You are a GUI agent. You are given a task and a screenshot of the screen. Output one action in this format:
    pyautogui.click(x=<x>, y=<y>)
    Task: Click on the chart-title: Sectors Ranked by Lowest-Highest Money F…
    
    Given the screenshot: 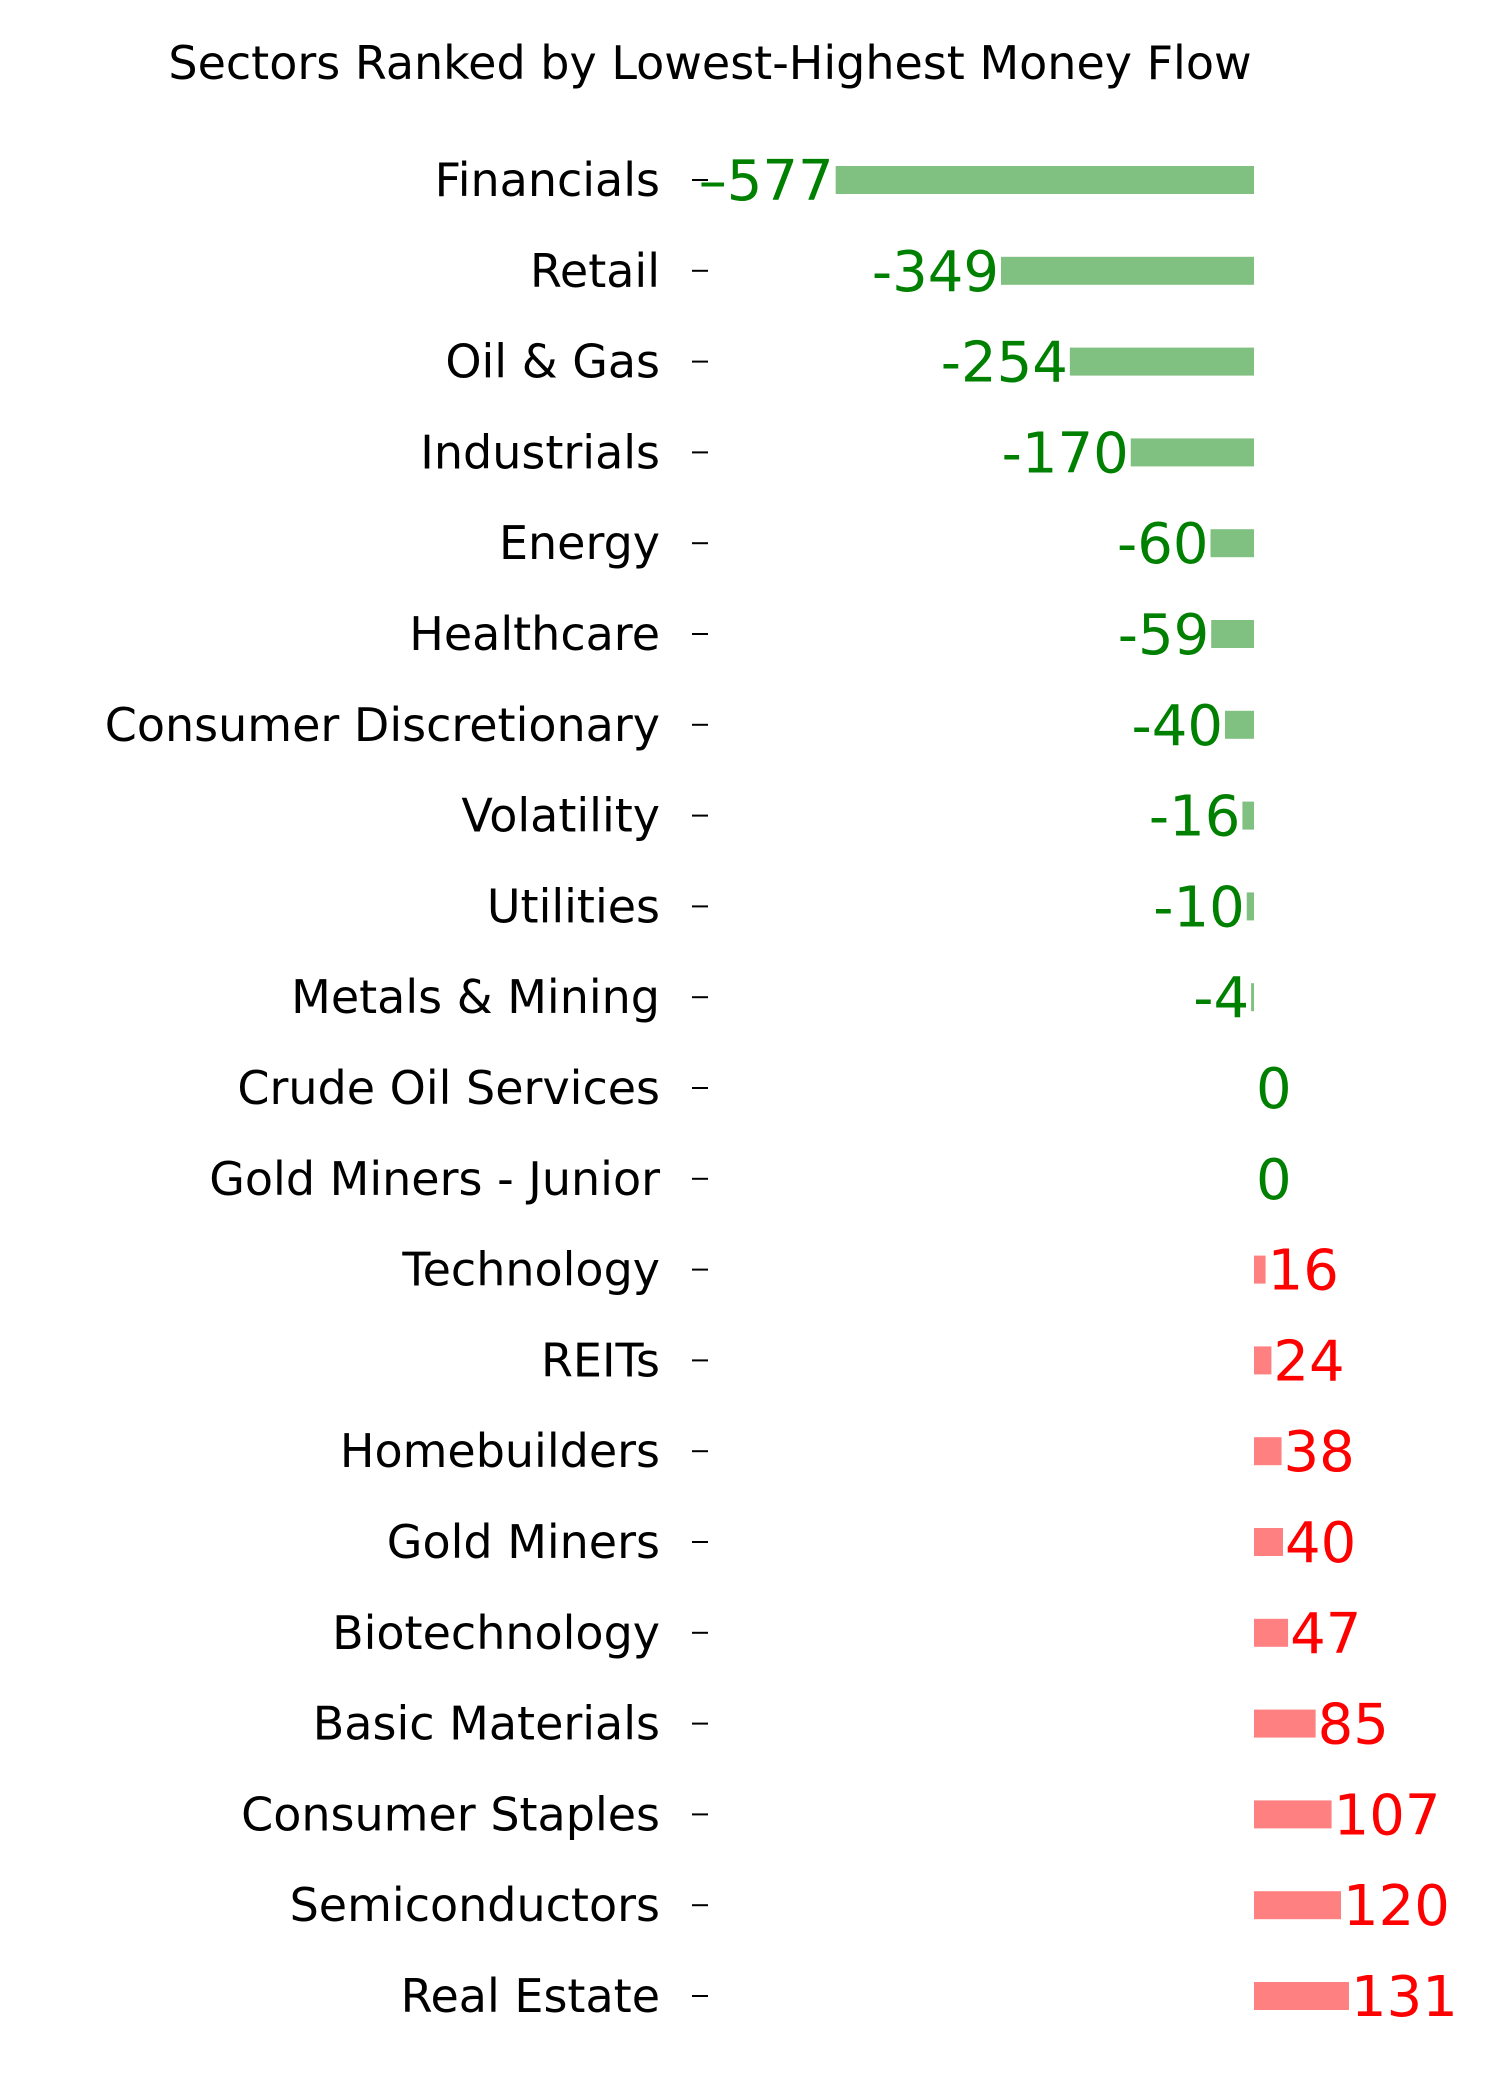 What is the action you would take?
    pyautogui.click(x=710, y=63)
    